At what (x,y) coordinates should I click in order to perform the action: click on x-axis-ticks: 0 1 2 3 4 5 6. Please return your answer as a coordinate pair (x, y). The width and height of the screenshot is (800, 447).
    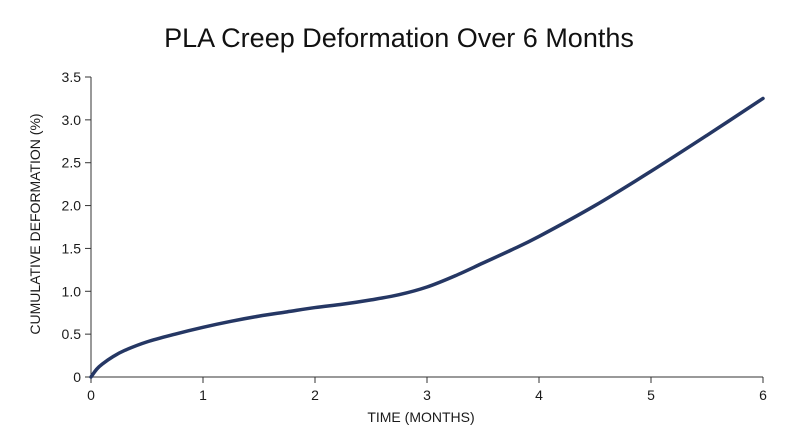
    Looking at the image, I should click on (427, 390).